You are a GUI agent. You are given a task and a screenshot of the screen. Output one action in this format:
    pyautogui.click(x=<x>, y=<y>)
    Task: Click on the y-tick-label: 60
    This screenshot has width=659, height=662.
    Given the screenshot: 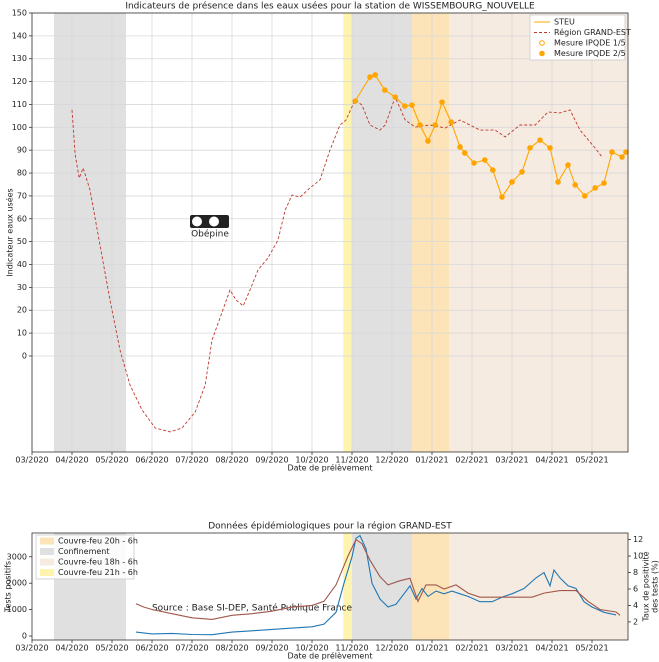 What is the action you would take?
    pyautogui.click(x=22, y=218)
    